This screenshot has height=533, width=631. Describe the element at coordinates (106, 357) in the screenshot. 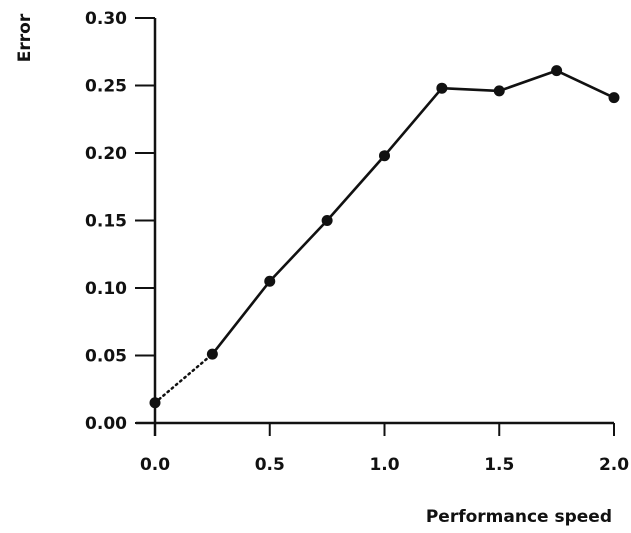

I see `y-tick-label: 0.05` at that location.